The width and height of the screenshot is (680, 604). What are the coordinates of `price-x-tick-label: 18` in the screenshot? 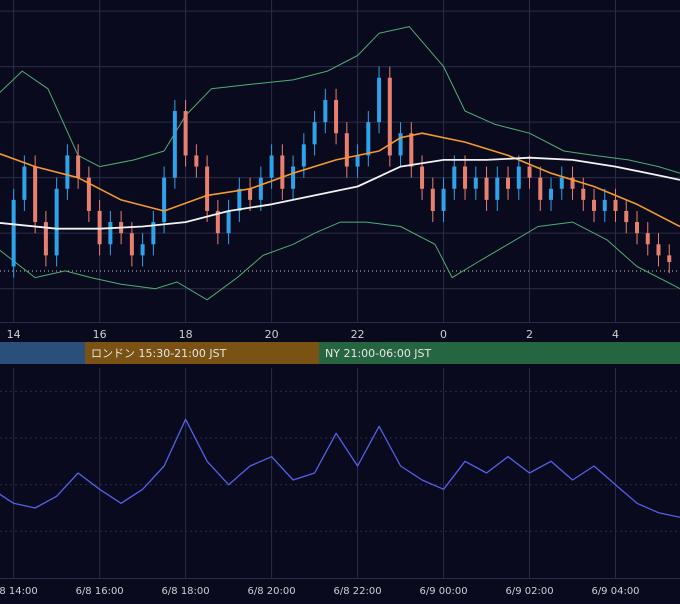 It's located at (186, 334).